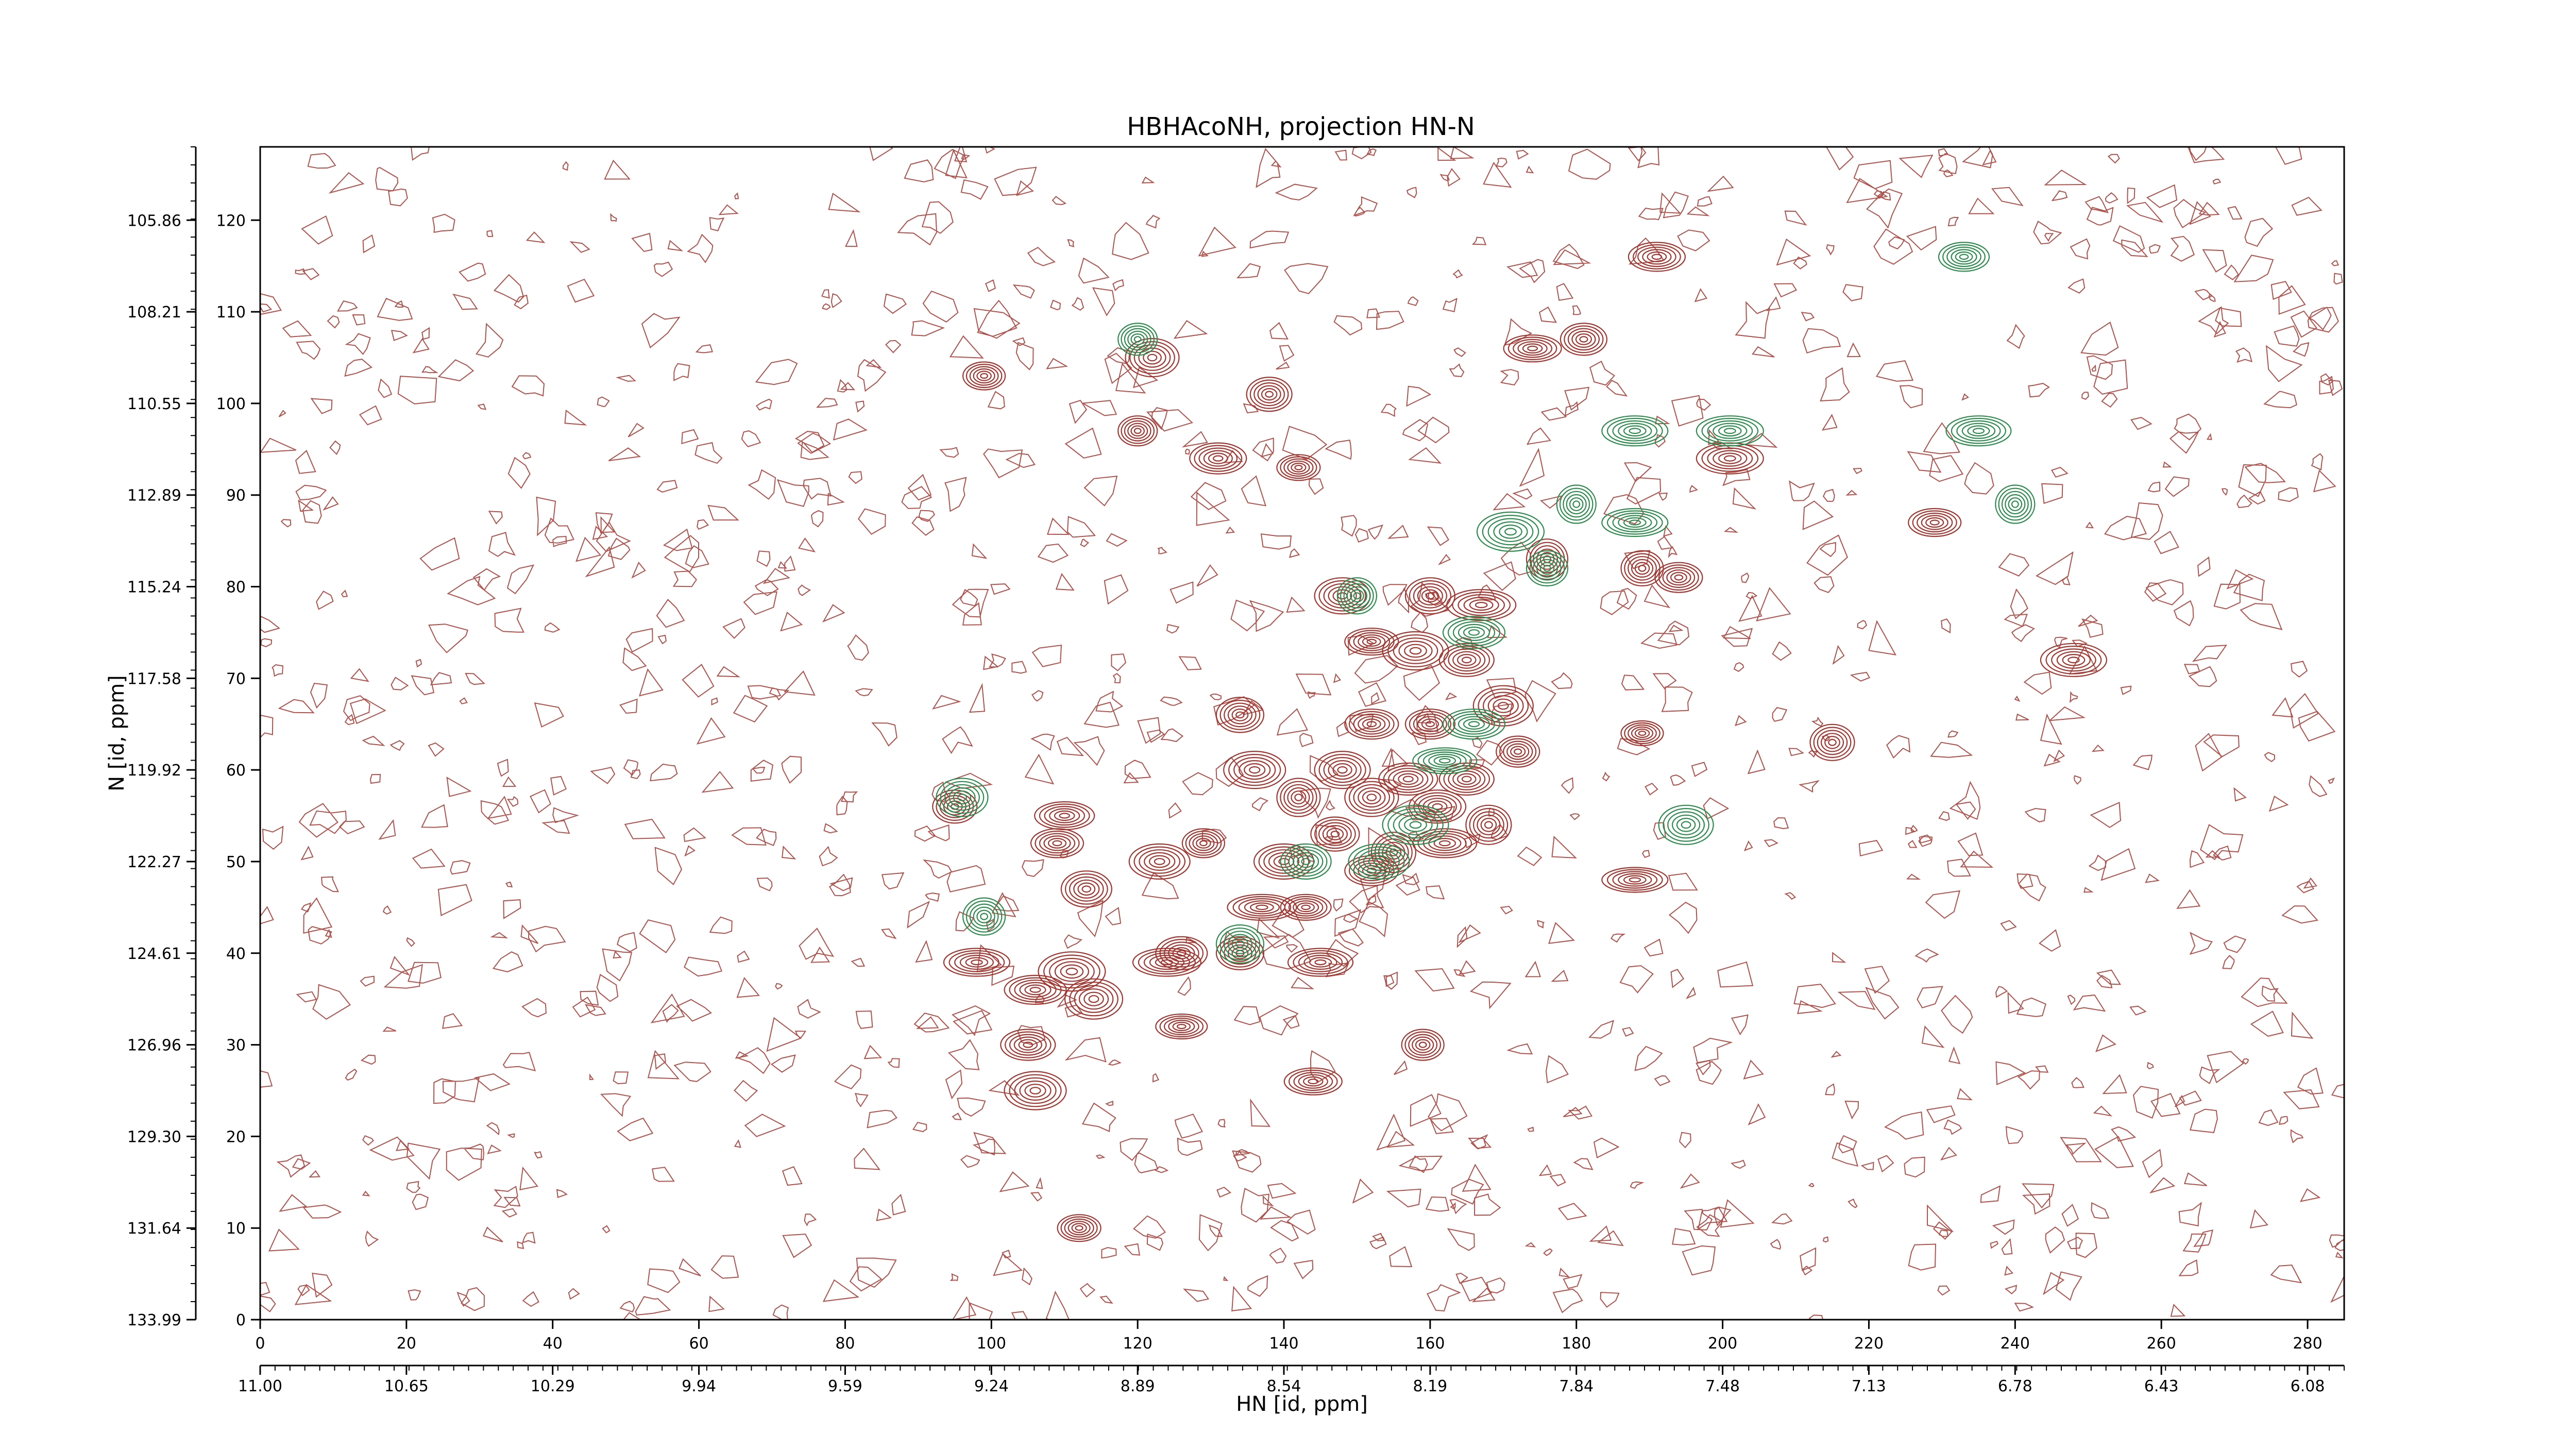  I want to click on y-index-tick-label: 100, so click(231, 404).